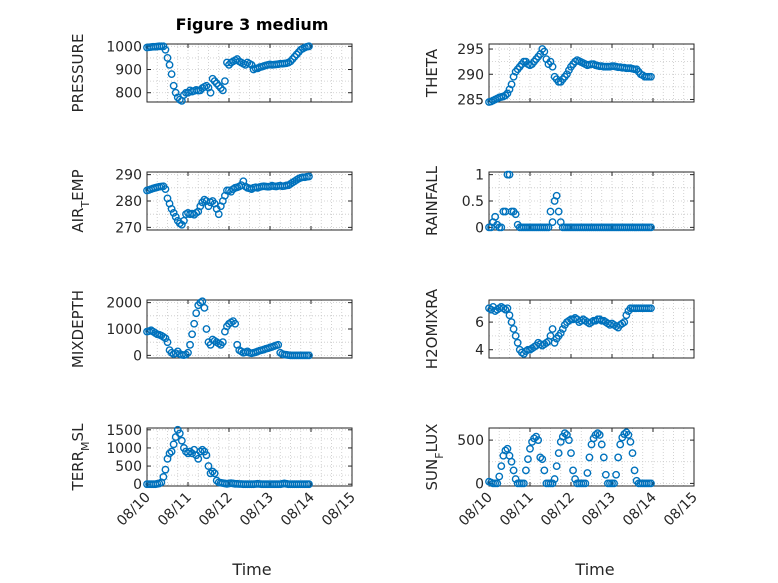 Image resolution: width=778 pixels, height=583 pixels. Describe the element at coordinates (479, 323) in the screenshot. I see `y-tick-label: 6` at that location.